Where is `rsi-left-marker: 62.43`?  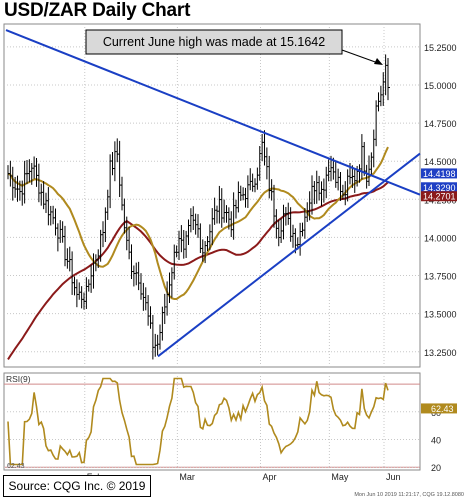
rsi-left-marker: 62.43 is located at coordinates (16, 466).